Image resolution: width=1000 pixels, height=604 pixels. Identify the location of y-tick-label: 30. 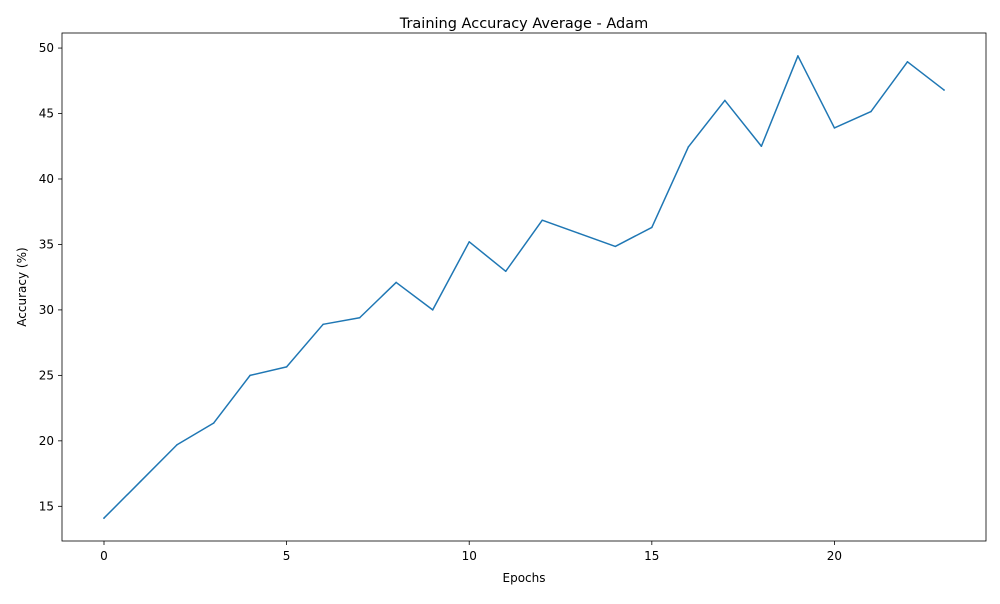
(46, 310).